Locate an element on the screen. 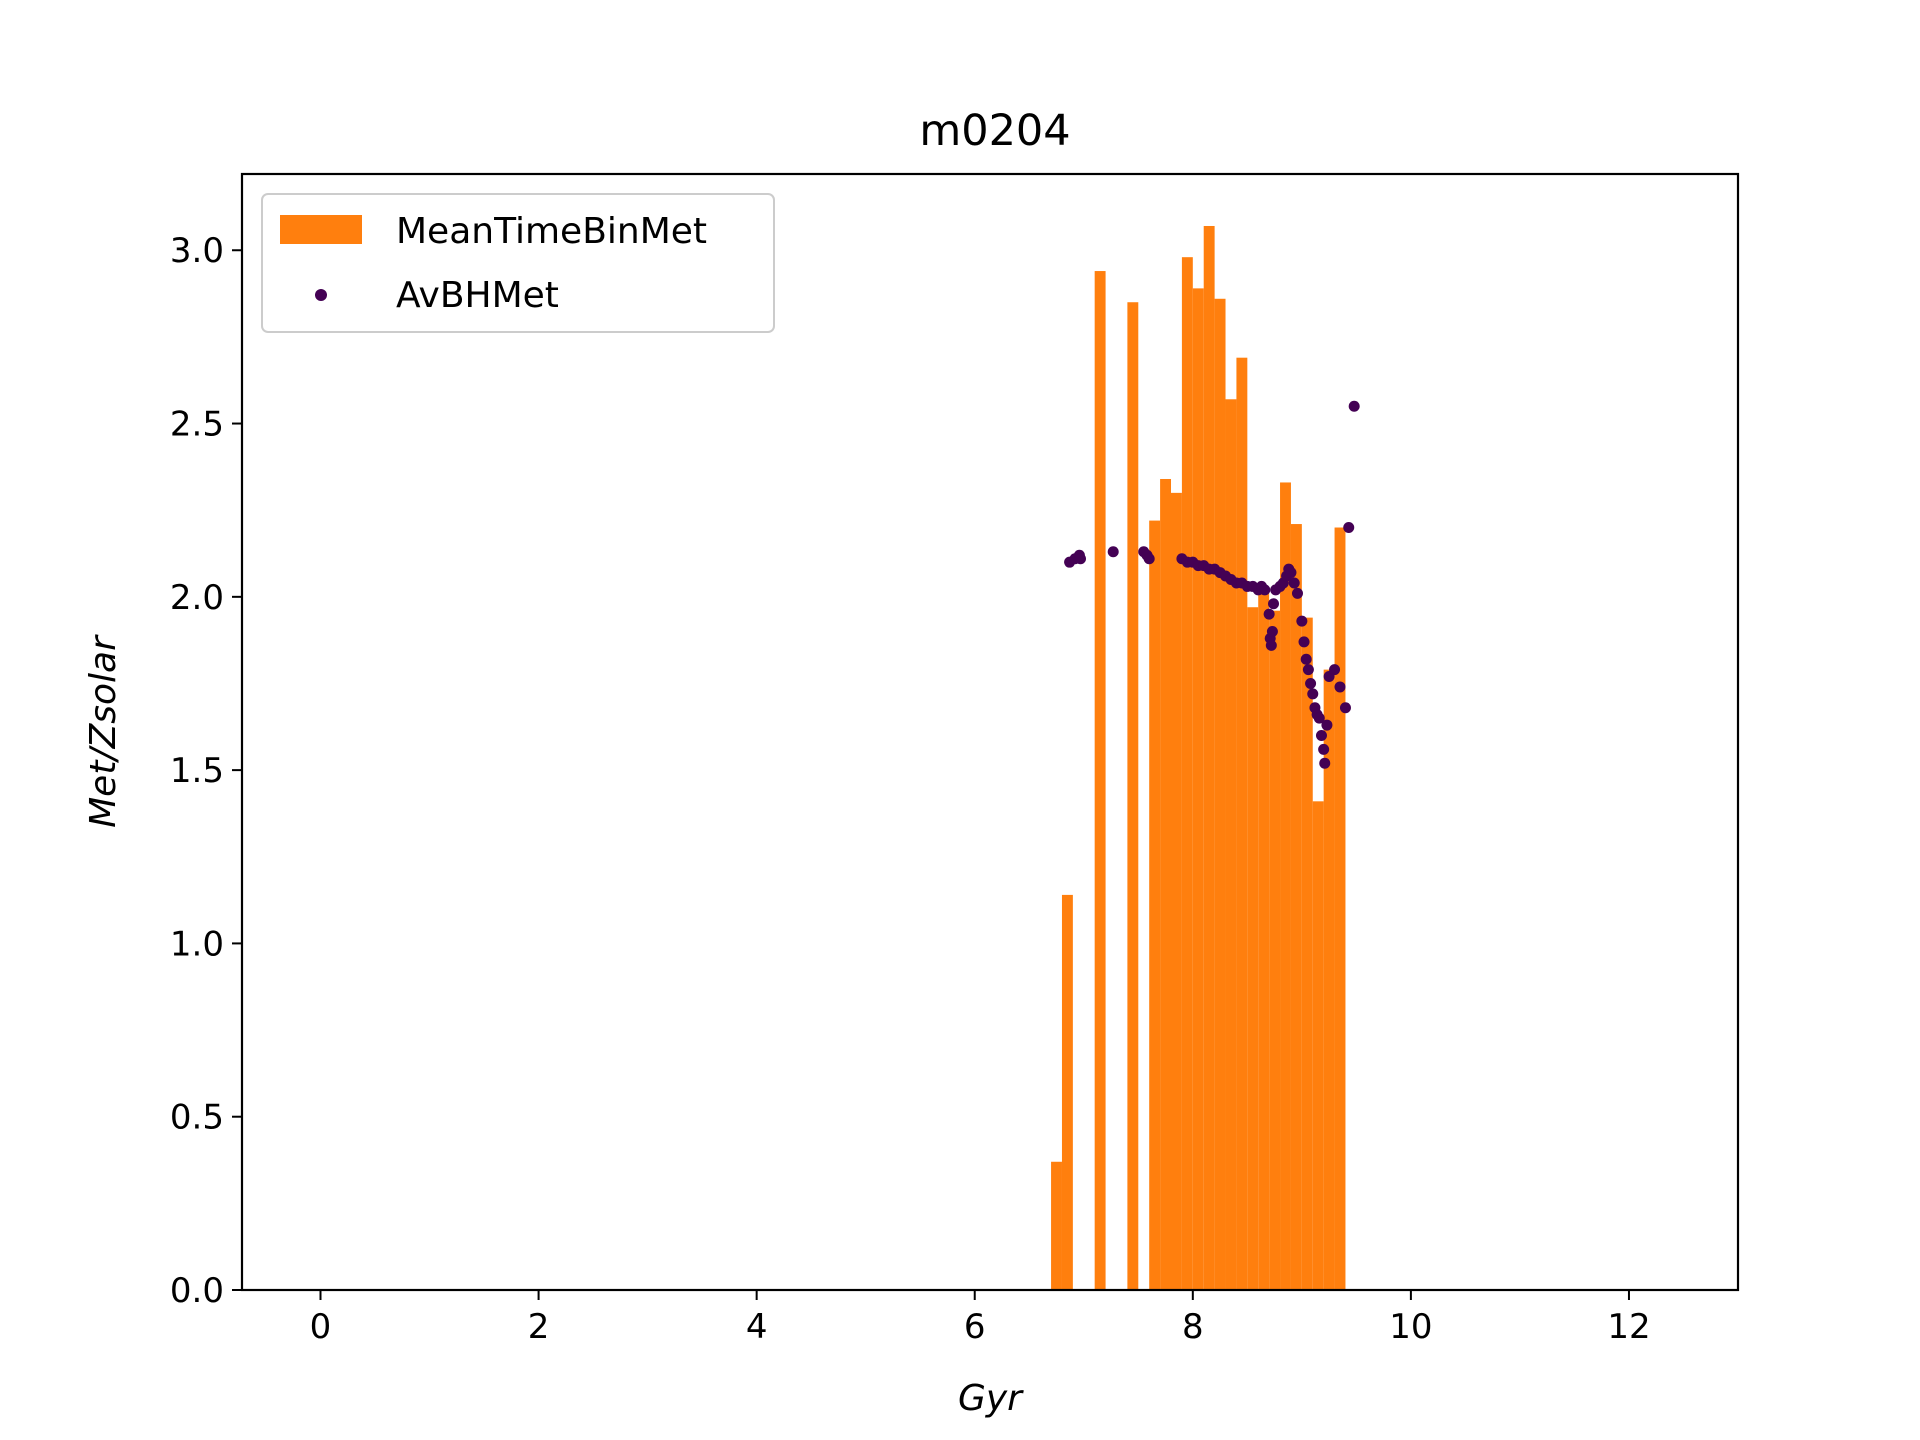  x-tick-label: 12 is located at coordinates (1628, 1327).